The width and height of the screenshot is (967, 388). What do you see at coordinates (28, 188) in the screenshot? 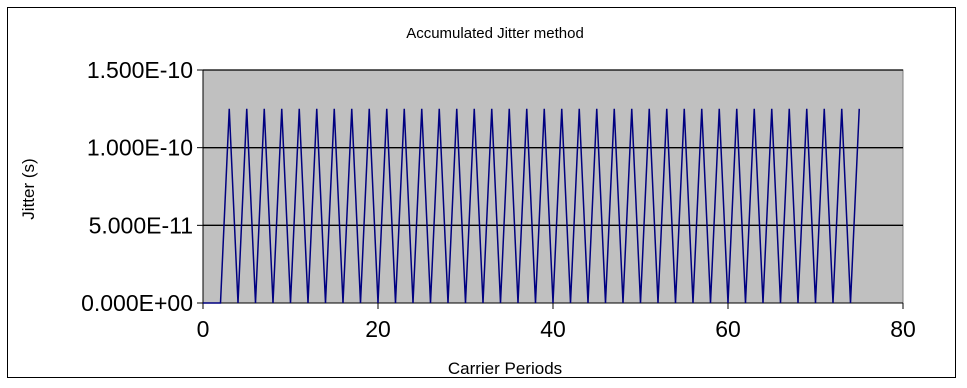
I see `y-axis-label: Jitter (s)` at bounding box center [28, 188].